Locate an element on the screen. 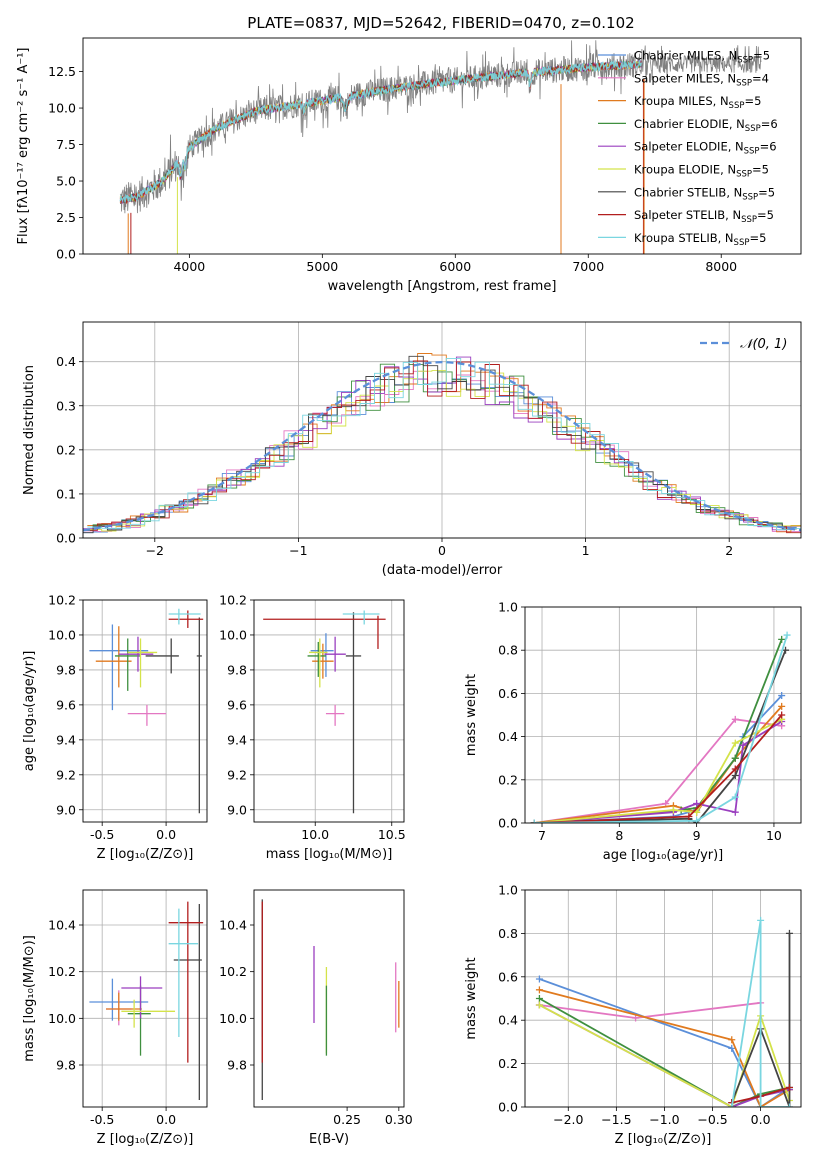  x-tick-label: 0 is located at coordinates (442, 550).